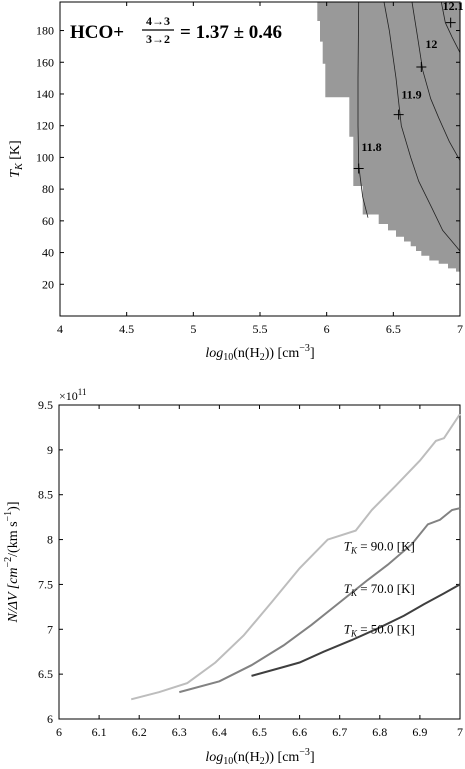 The width and height of the screenshot is (465, 769). What do you see at coordinates (45, 584) in the screenshot?
I see `line-y-tick-label: 7.5` at bounding box center [45, 584].